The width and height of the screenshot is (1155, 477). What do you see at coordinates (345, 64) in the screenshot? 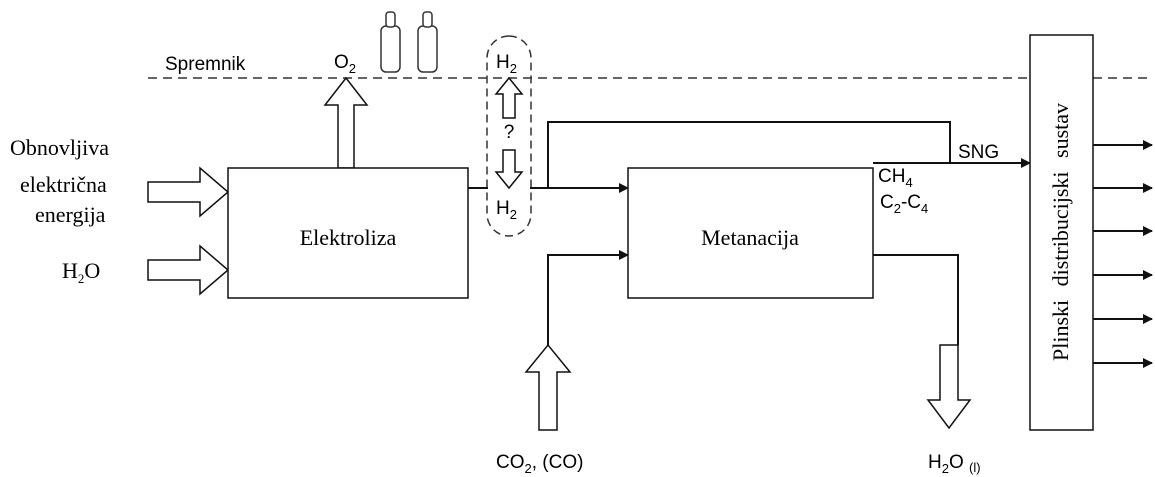
I see `o2-label: O2` at bounding box center [345, 64].